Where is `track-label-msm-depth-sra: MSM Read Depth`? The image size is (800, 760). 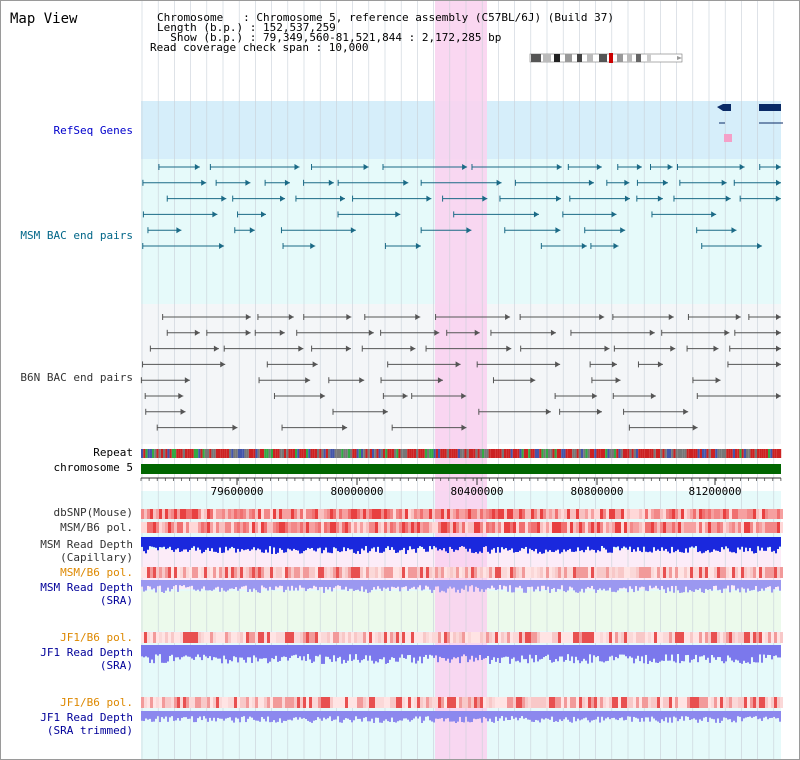
track-label-msm-depth-sra: MSM Read Depth is located at coordinates (86, 587).